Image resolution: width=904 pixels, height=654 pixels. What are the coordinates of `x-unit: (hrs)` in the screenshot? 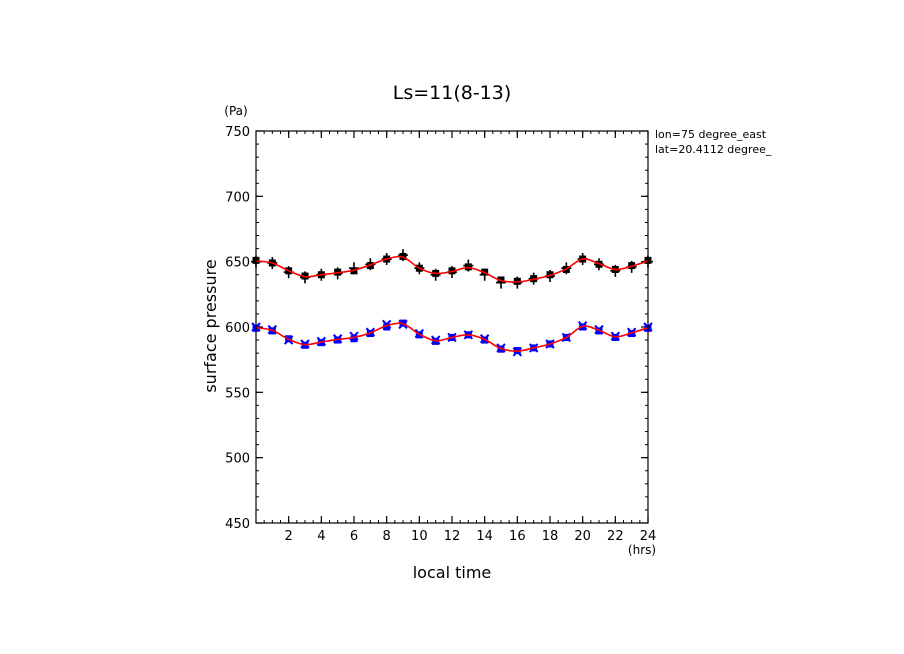 It's located at (642, 550).